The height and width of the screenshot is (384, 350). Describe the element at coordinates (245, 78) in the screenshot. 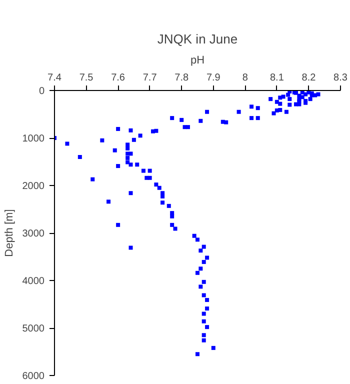

I see `x-tick-label: 8` at that location.